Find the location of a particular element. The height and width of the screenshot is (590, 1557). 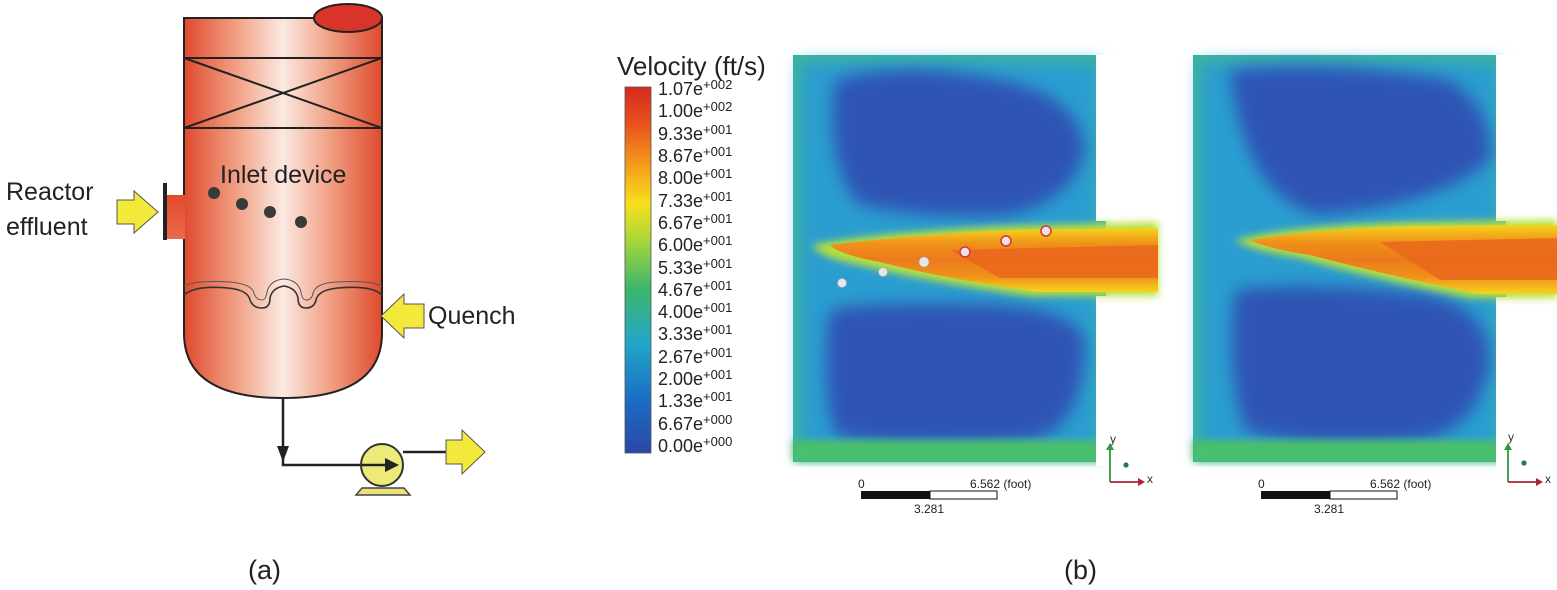

axis-triad-right is located at coordinates (1523, 464).